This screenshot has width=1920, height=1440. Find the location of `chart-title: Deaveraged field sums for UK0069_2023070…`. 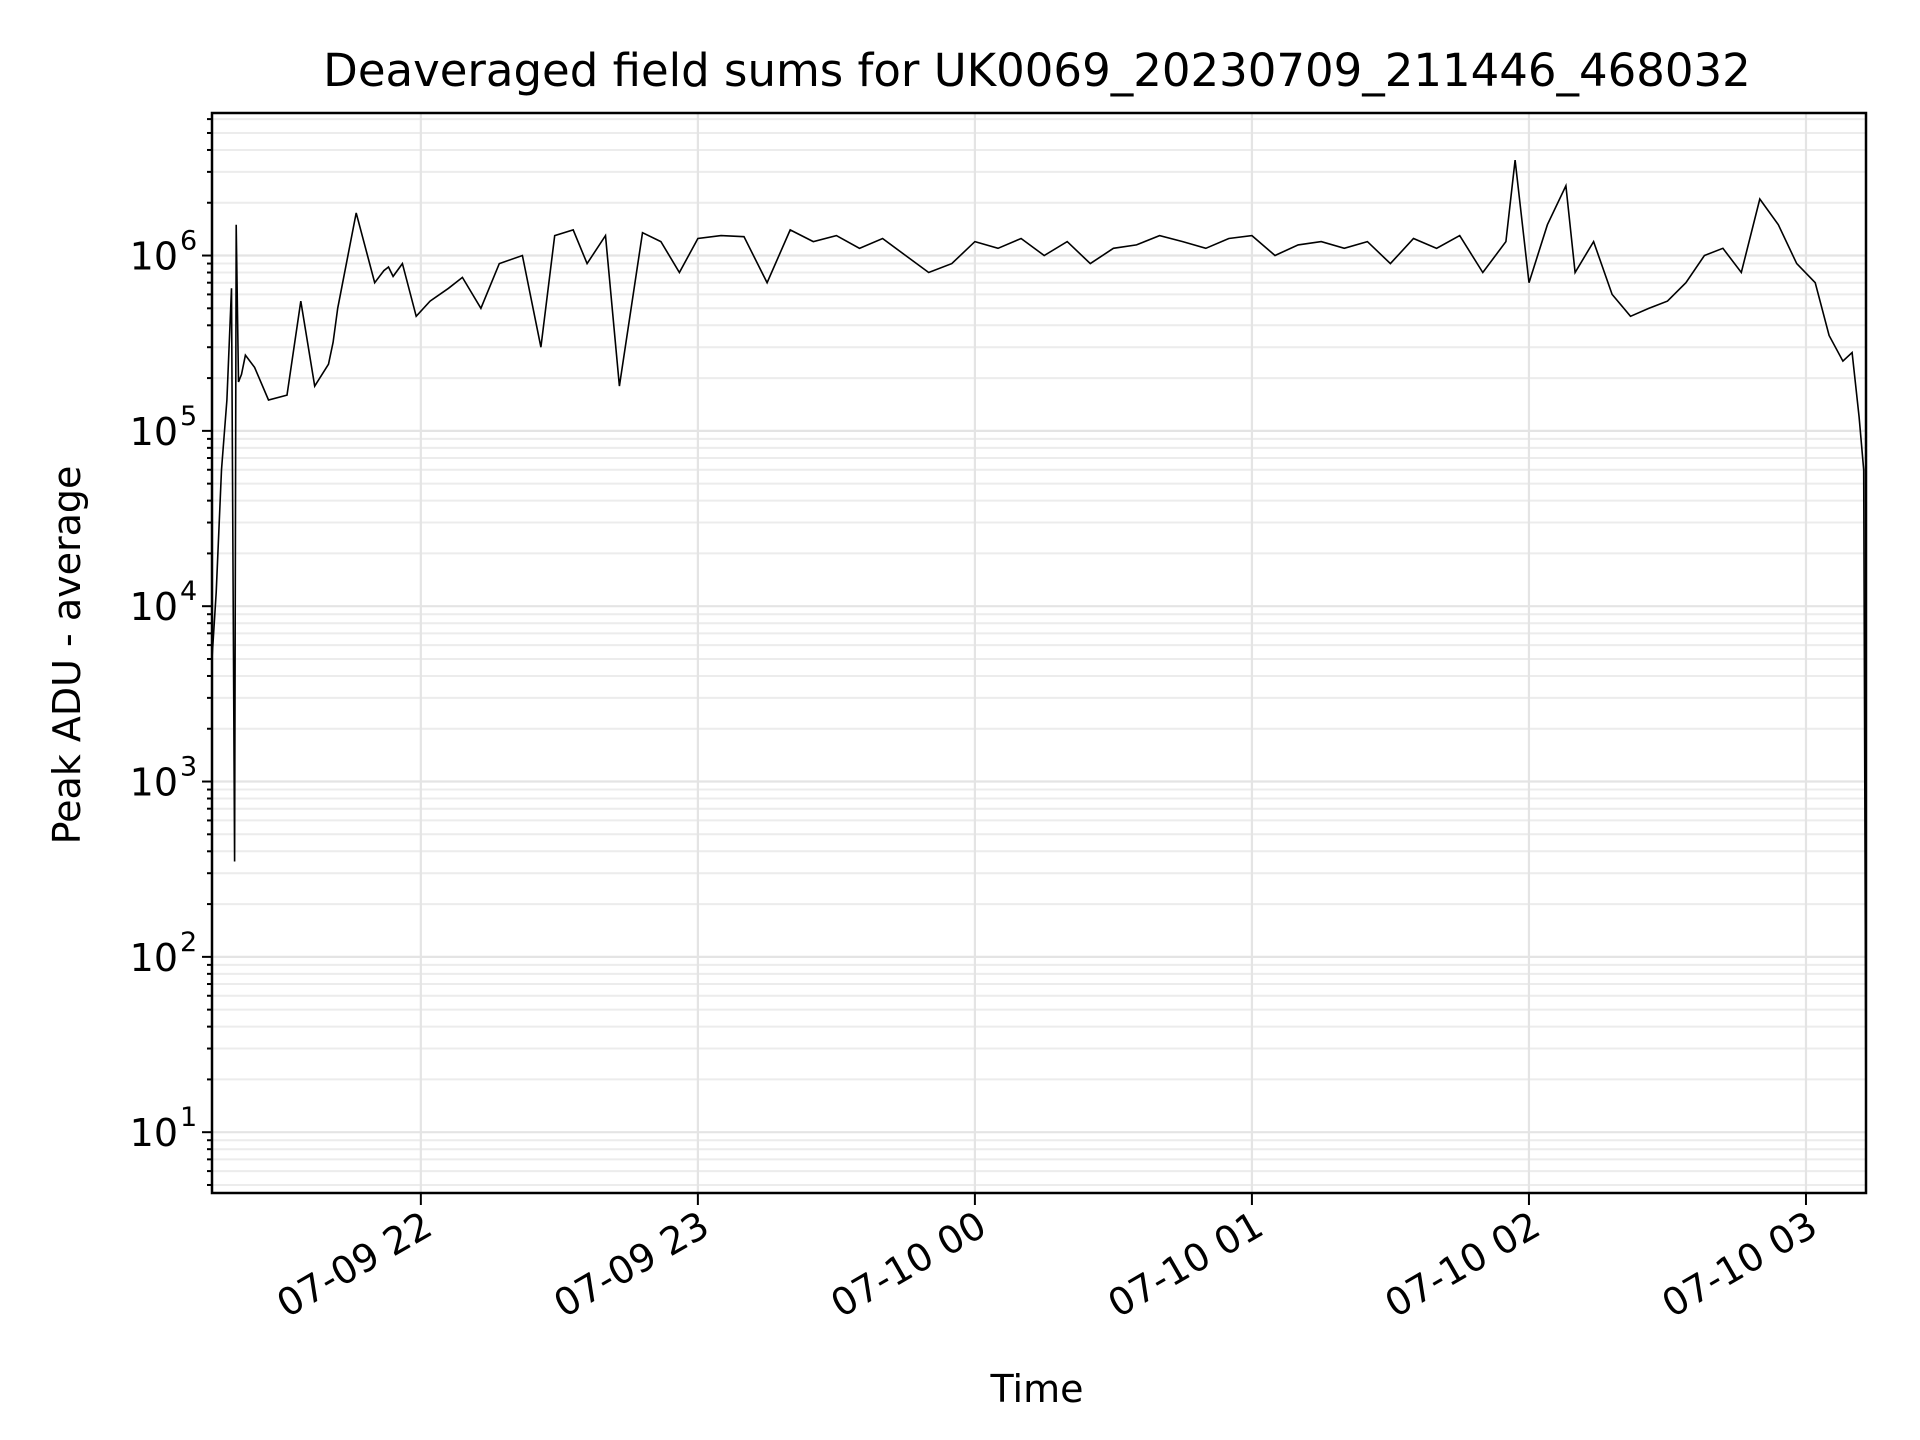

chart-title: Deaveraged field sums for UK0069_2023070… is located at coordinates (1037, 70).